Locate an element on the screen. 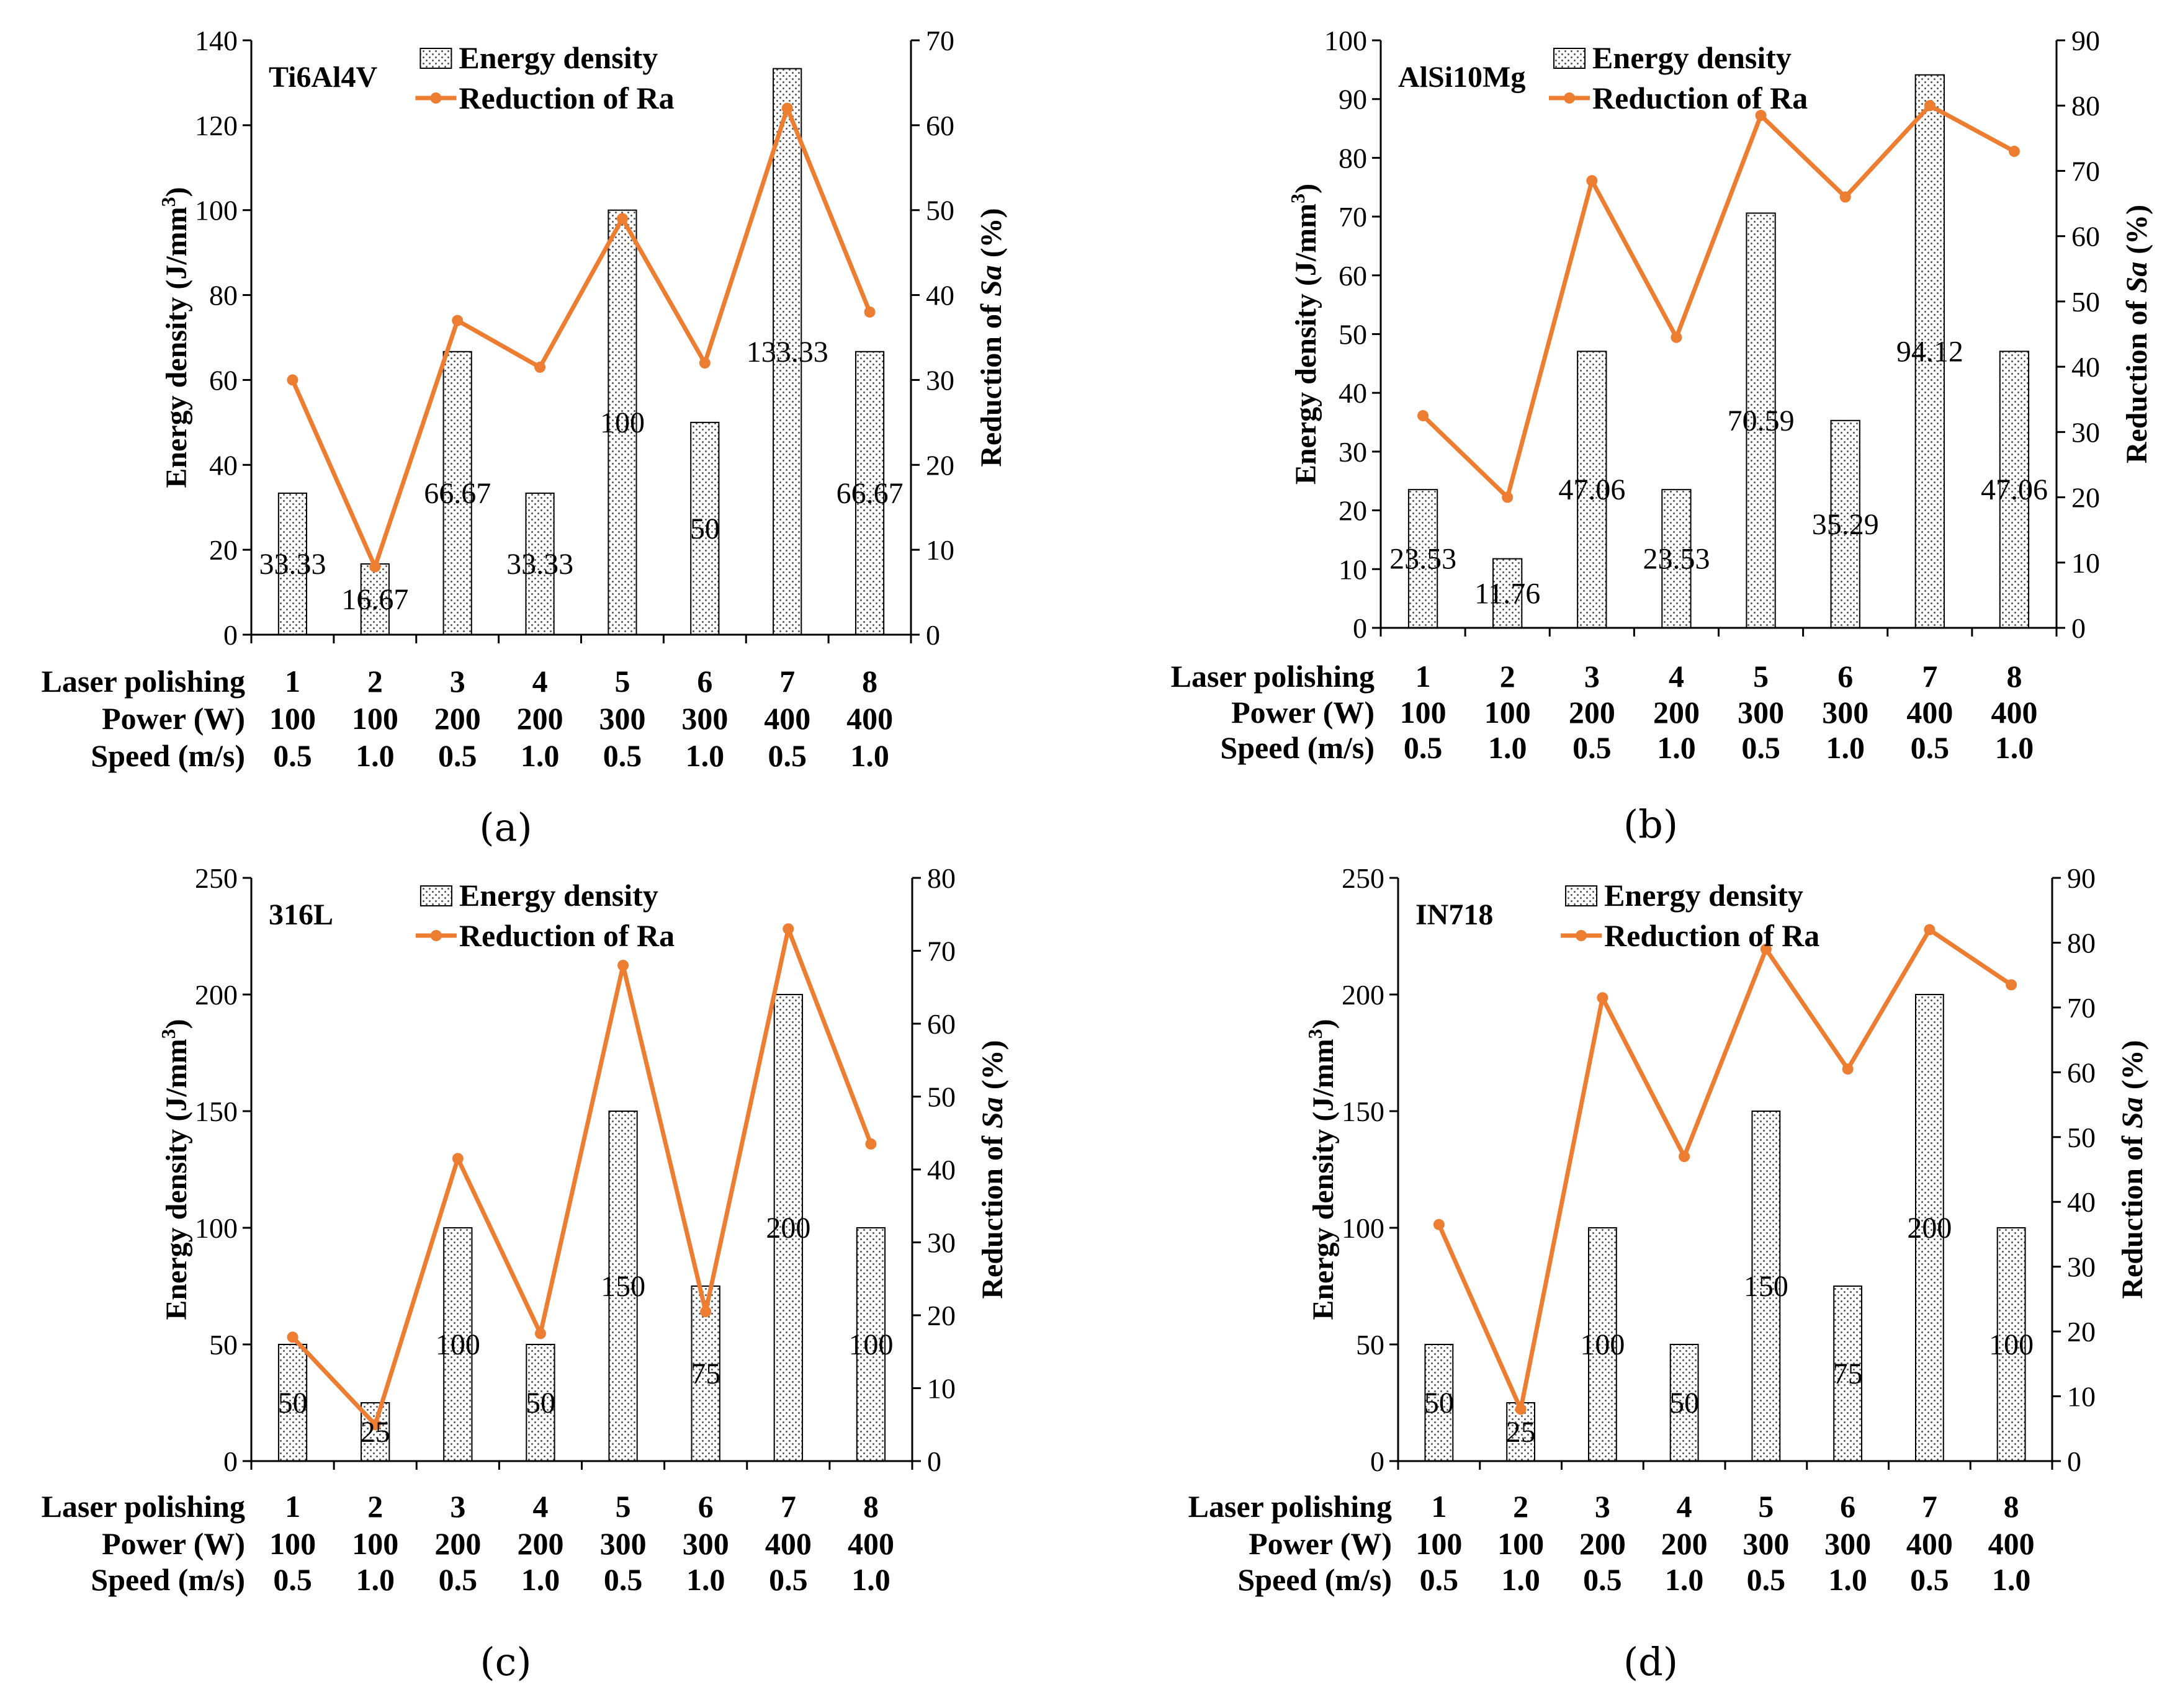 This screenshot has height=1708, width=2180. row-label-power: Power (W) is located at coordinates (173, 718).